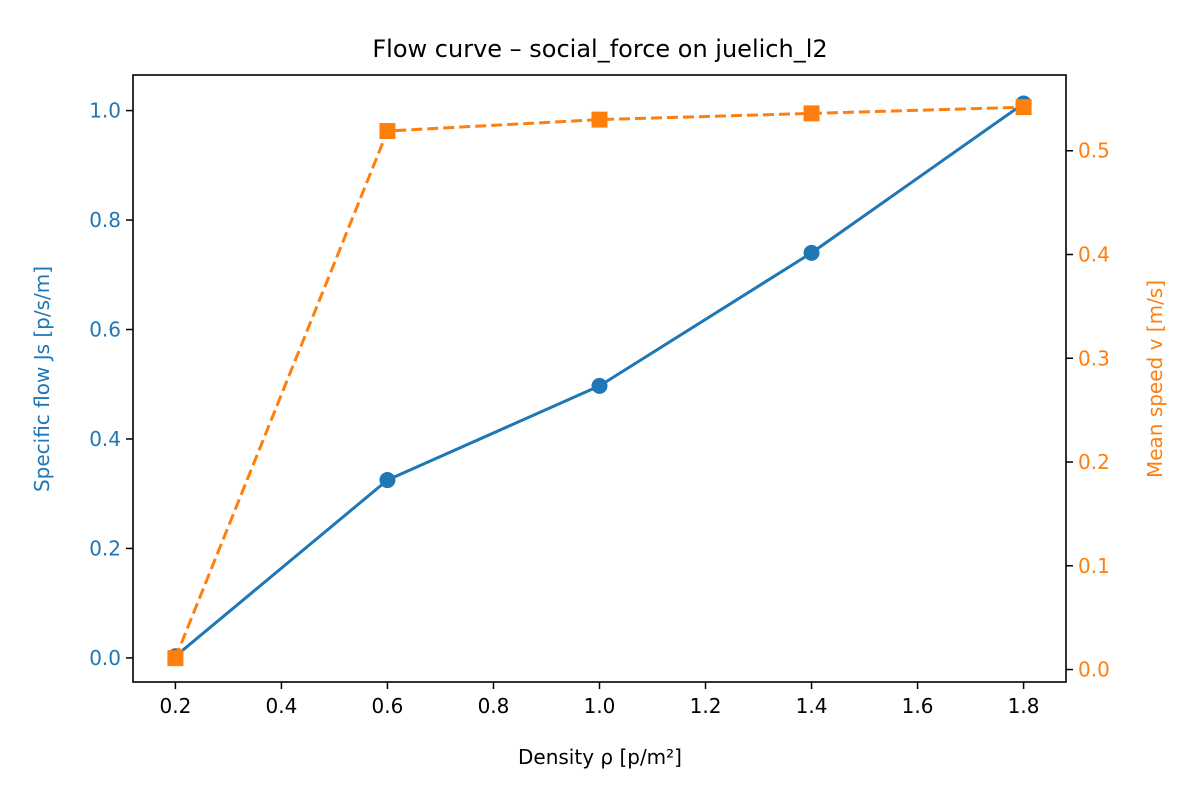 The height and width of the screenshot is (800, 1200). Describe the element at coordinates (1094, 358) in the screenshot. I see `y-right-tick-label: 0.3` at that location.